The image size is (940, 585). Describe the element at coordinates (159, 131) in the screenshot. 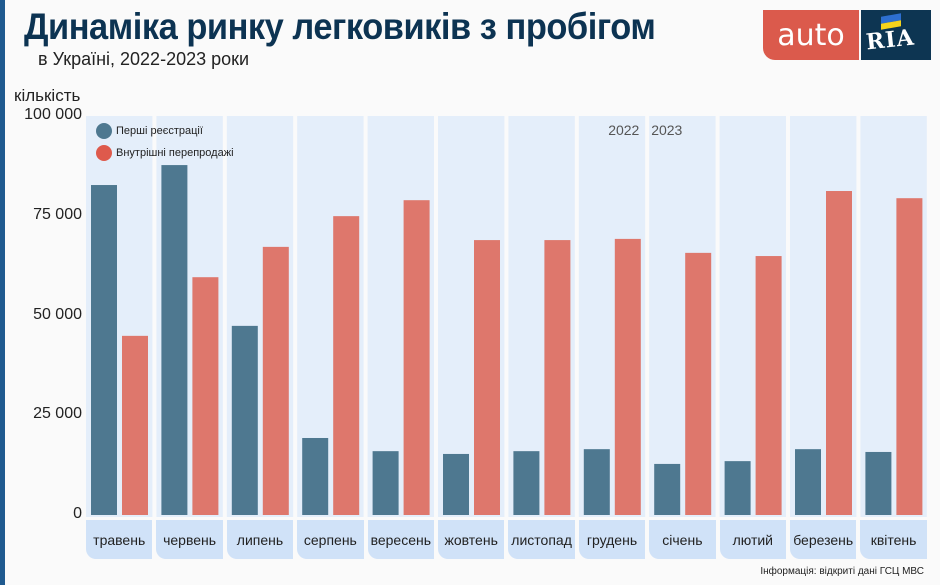

I see `legend-label: Перші реєстрації` at that location.